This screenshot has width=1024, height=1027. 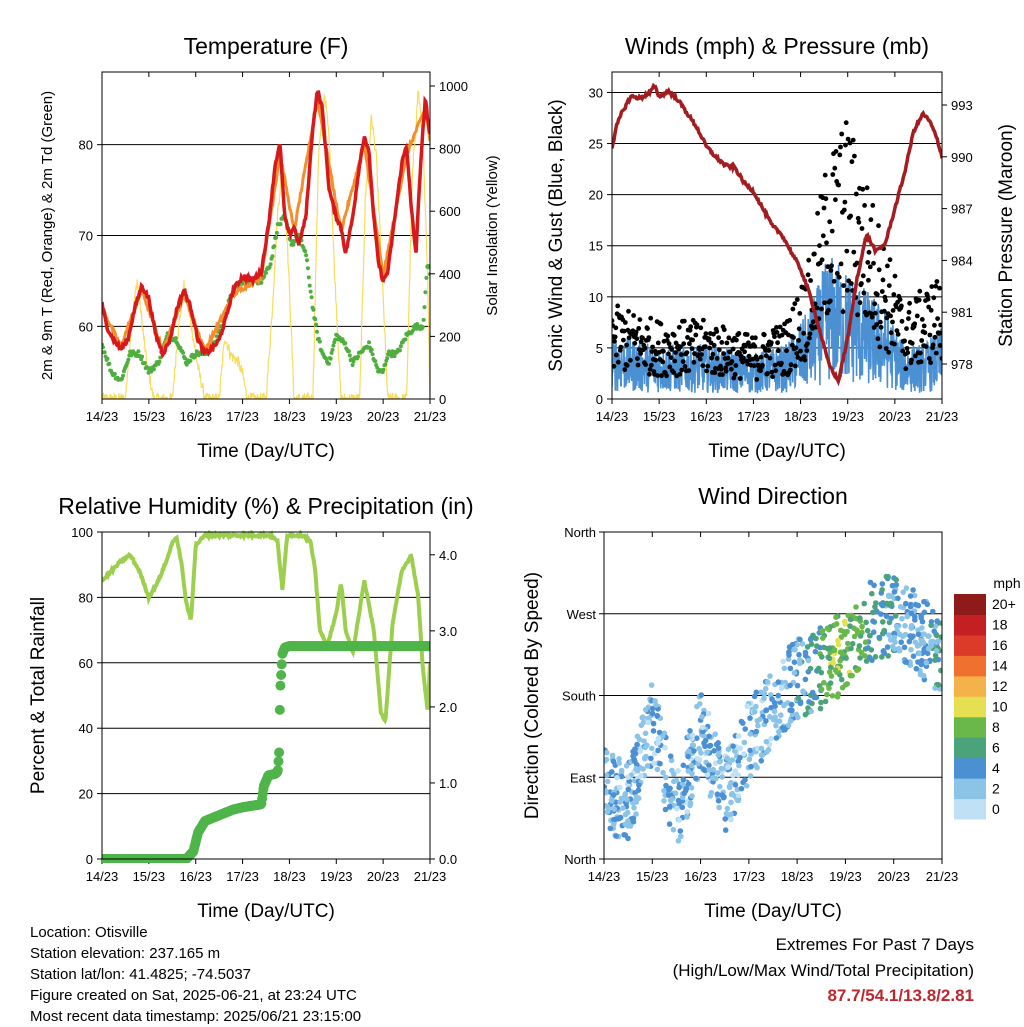 What do you see at coordinates (242, 876) in the screenshot?
I see `rh-xtick-label-3: 17/23` at bounding box center [242, 876].